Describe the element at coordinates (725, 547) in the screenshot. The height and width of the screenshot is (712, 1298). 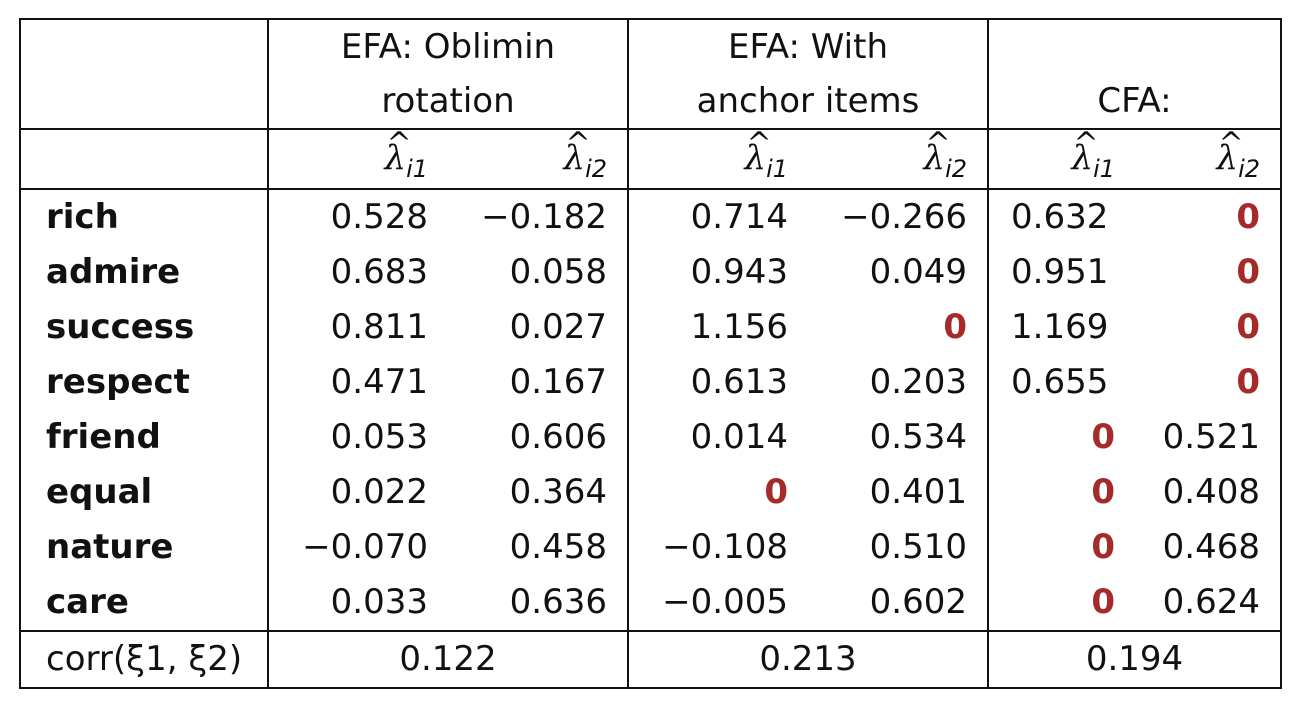
I see `table-cell: −0.108` at that location.